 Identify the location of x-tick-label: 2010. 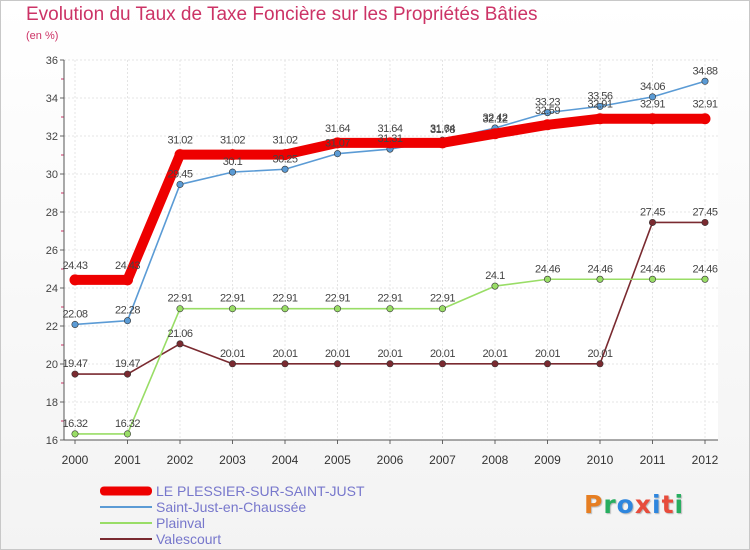
(600, 460).